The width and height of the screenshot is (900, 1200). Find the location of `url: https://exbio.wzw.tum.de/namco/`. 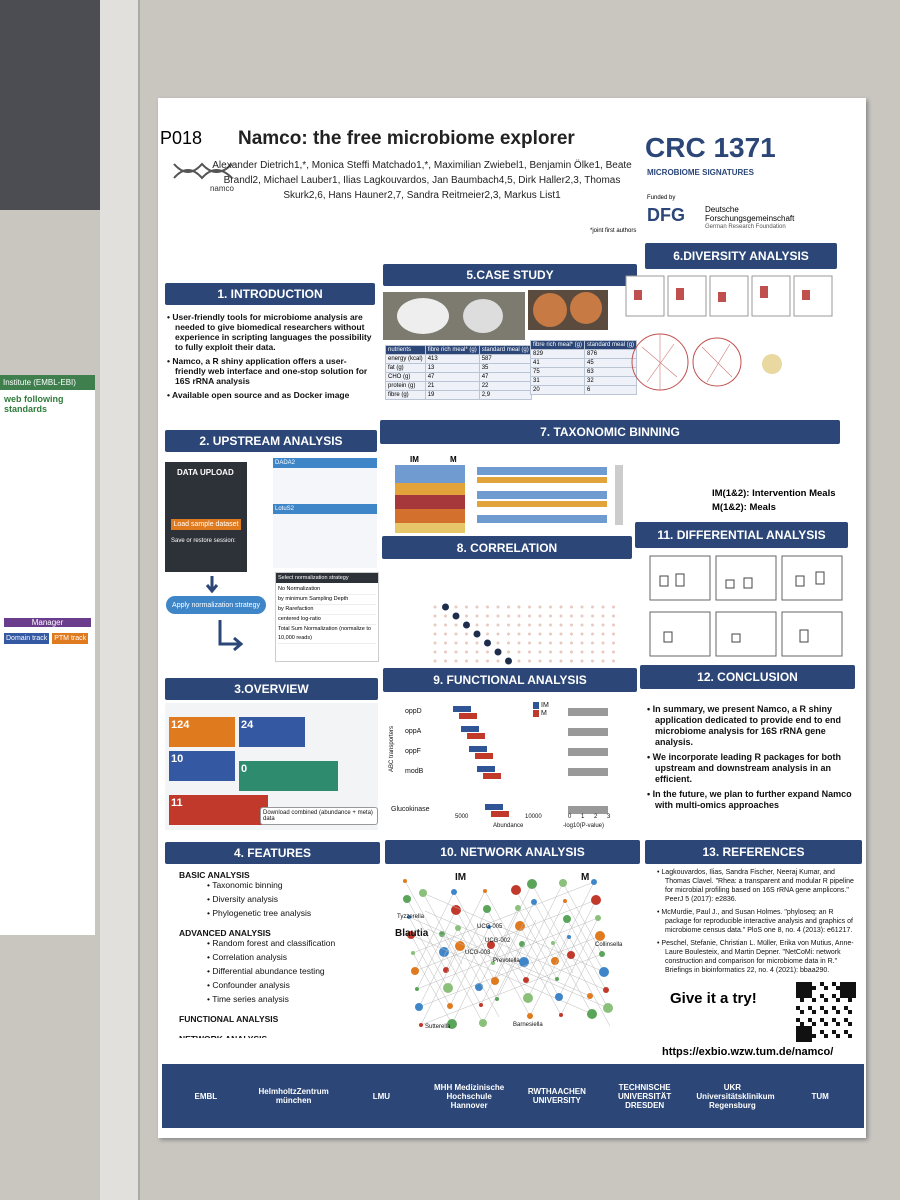

url: https://exbio.wzw.tum.de/namco/ is located at coordinates (748, 1052).